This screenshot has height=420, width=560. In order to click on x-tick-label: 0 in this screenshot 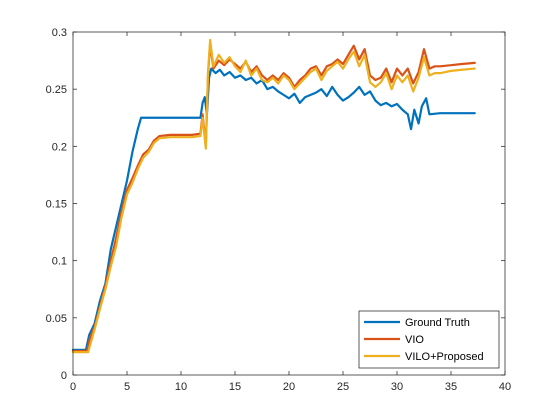, I will do `click(73, 387)`.